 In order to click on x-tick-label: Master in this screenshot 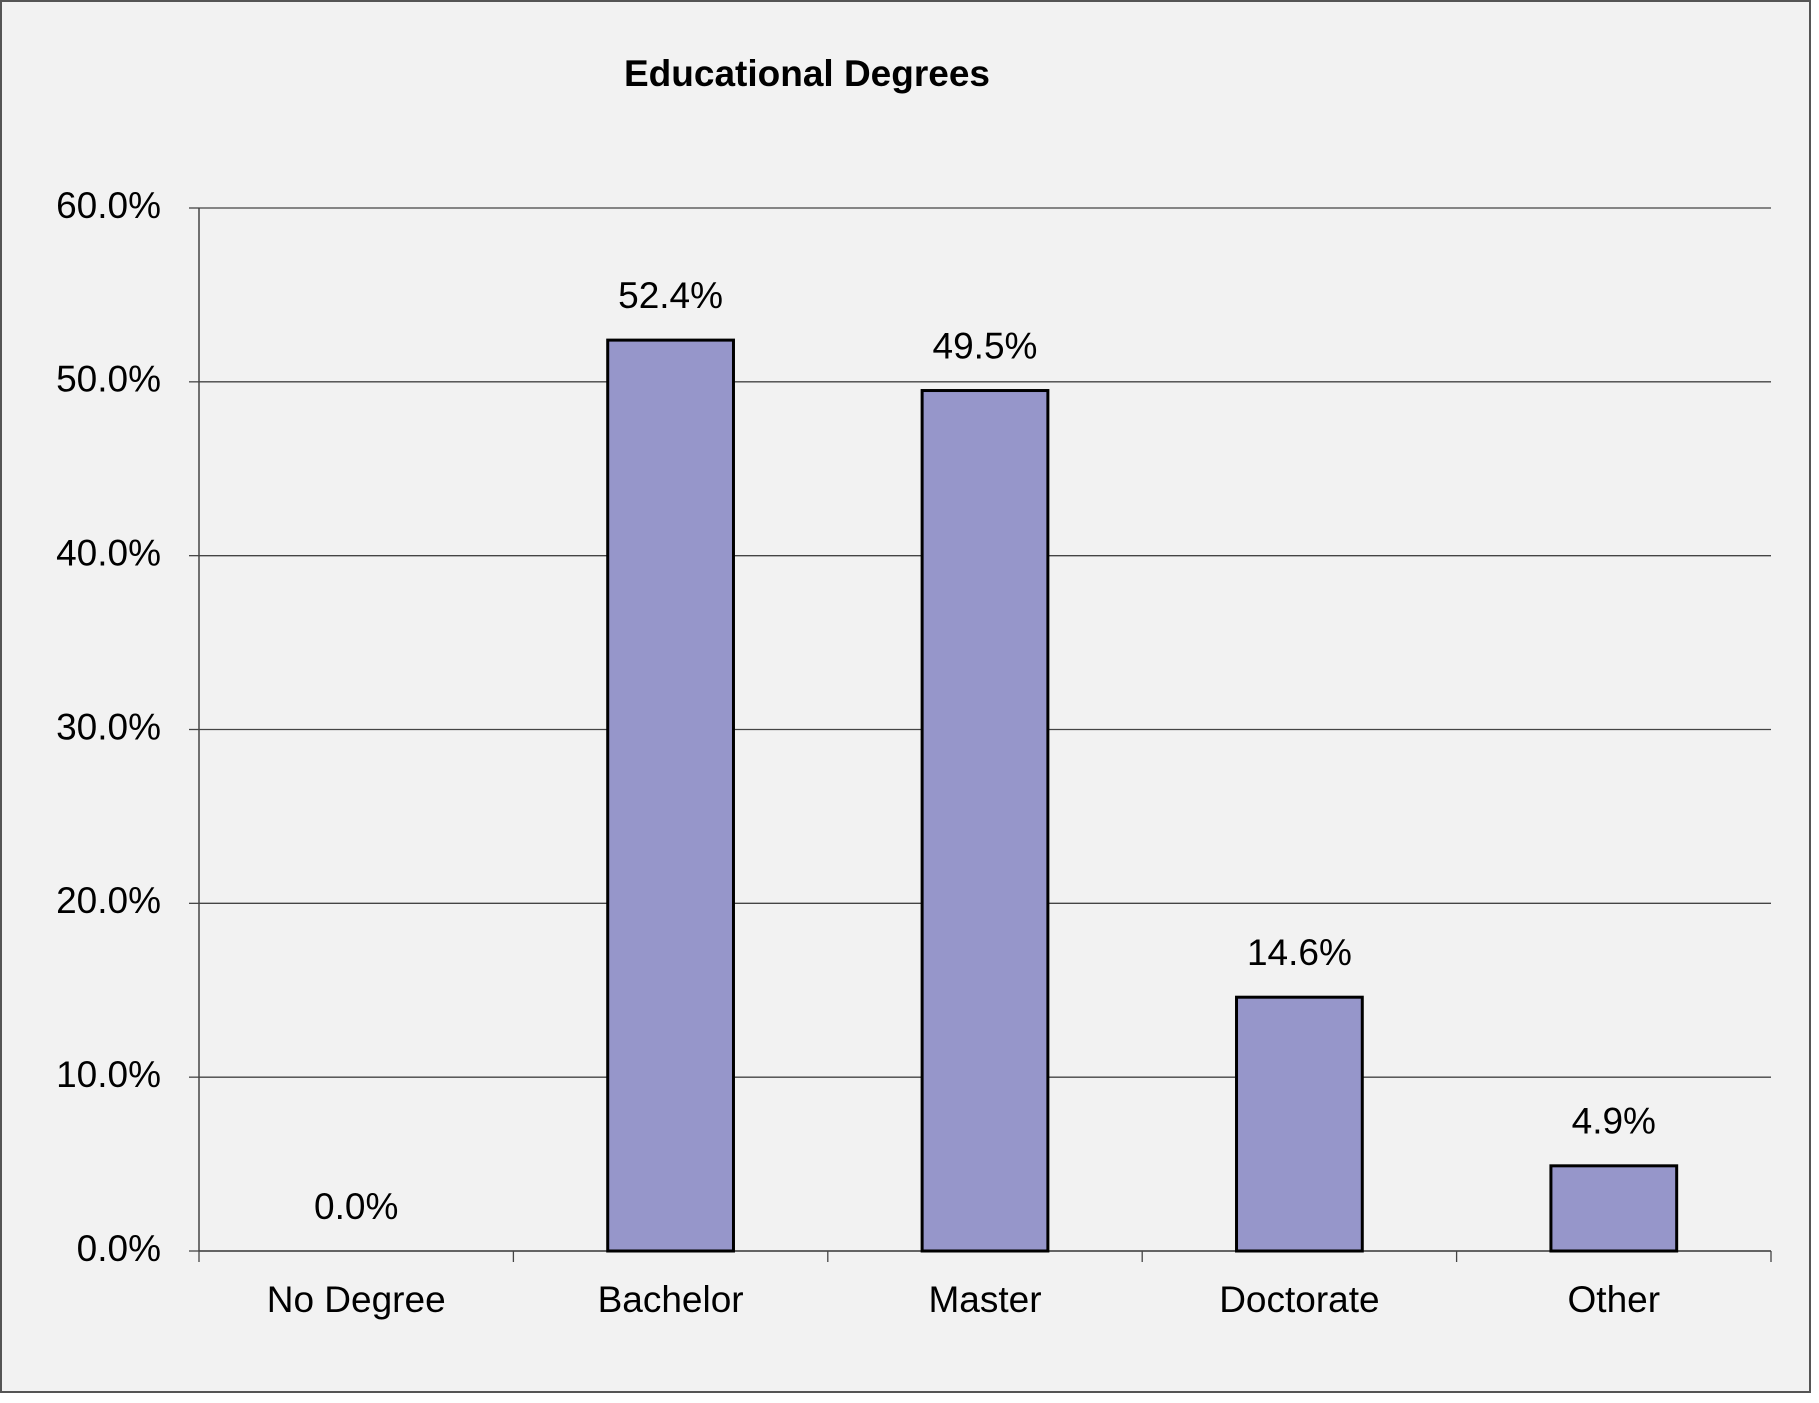, I will do `click(984, 1299)`.